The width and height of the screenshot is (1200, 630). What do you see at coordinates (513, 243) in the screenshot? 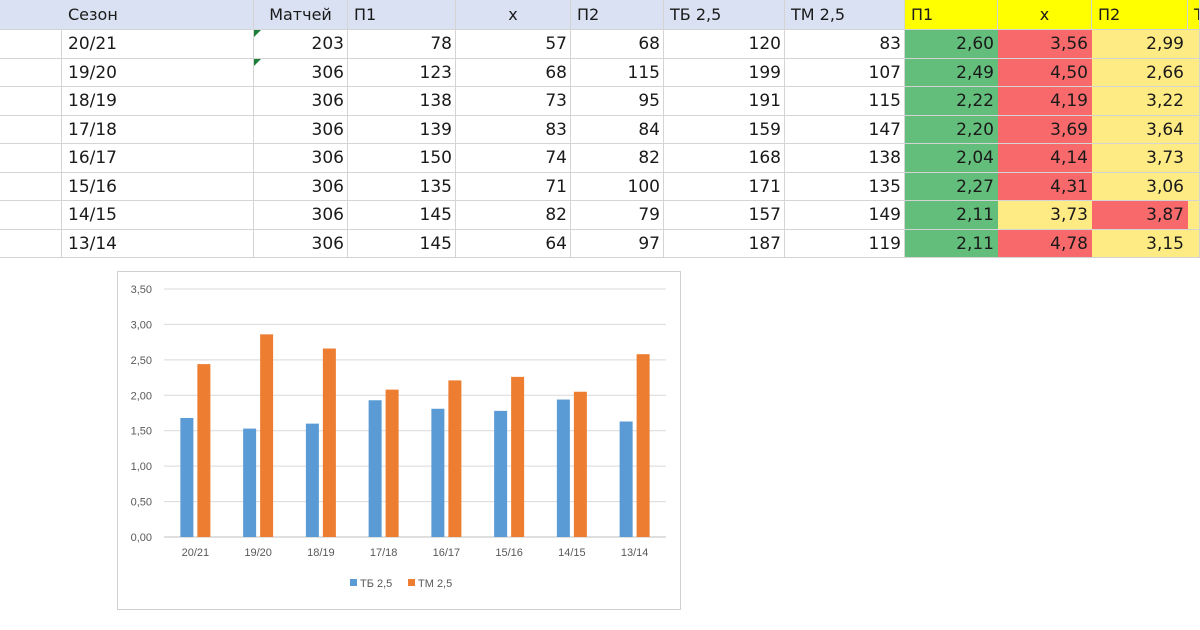
I see `draw-count-cell: 64` at bounding box center [513, 243].